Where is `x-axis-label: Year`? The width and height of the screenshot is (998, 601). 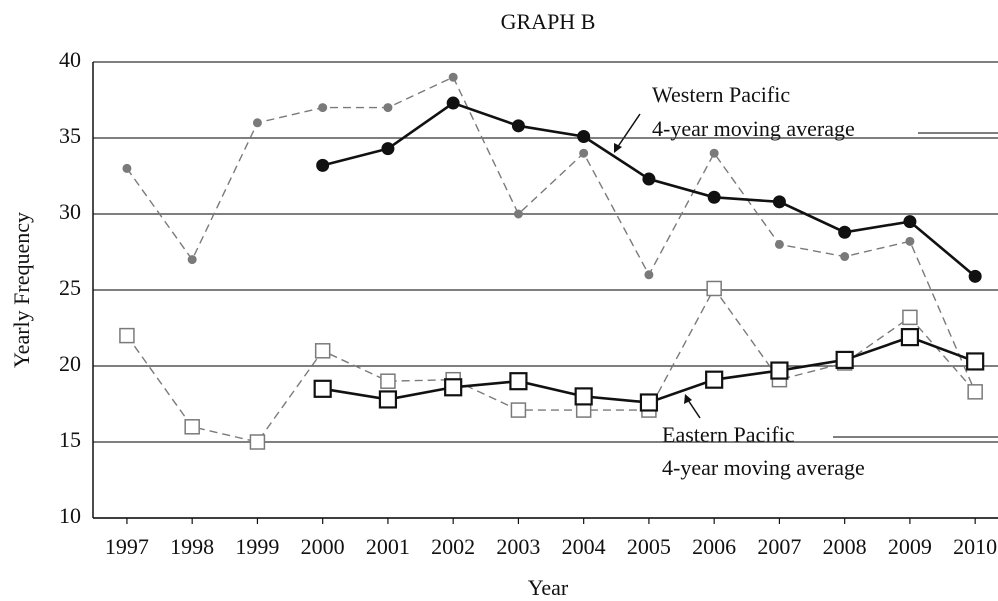 x-axis-label: Year is located at coordinates (548, 587).